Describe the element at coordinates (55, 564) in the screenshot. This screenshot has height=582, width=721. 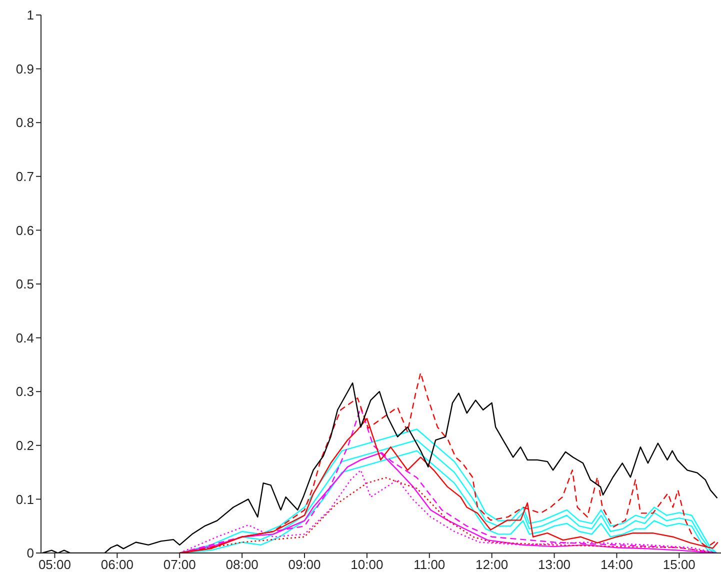
I see `x-tick-label: 05:00` at that location.